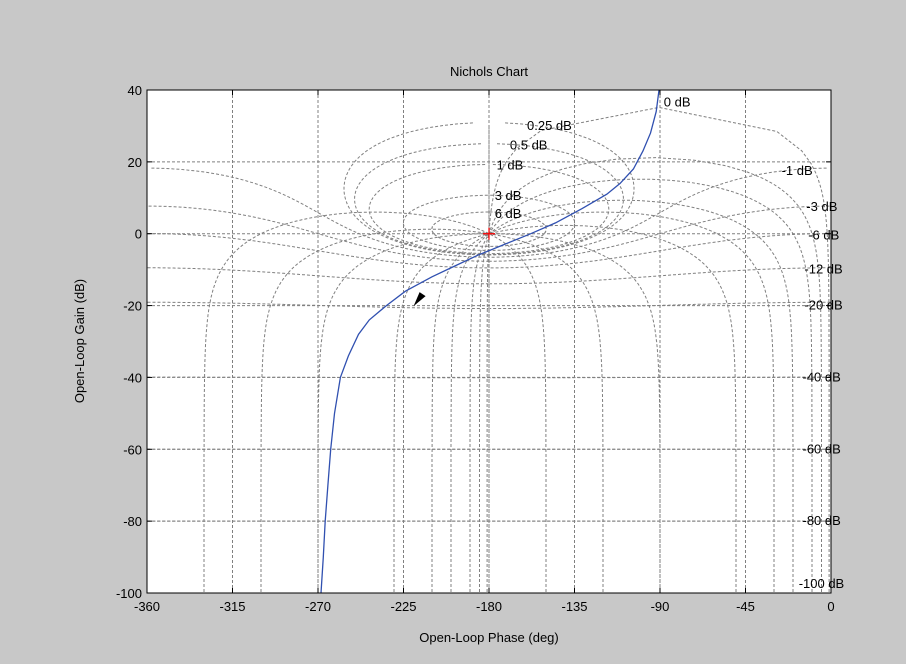  I want to click on m-circle-label: 3 dB, so click(508, 195).